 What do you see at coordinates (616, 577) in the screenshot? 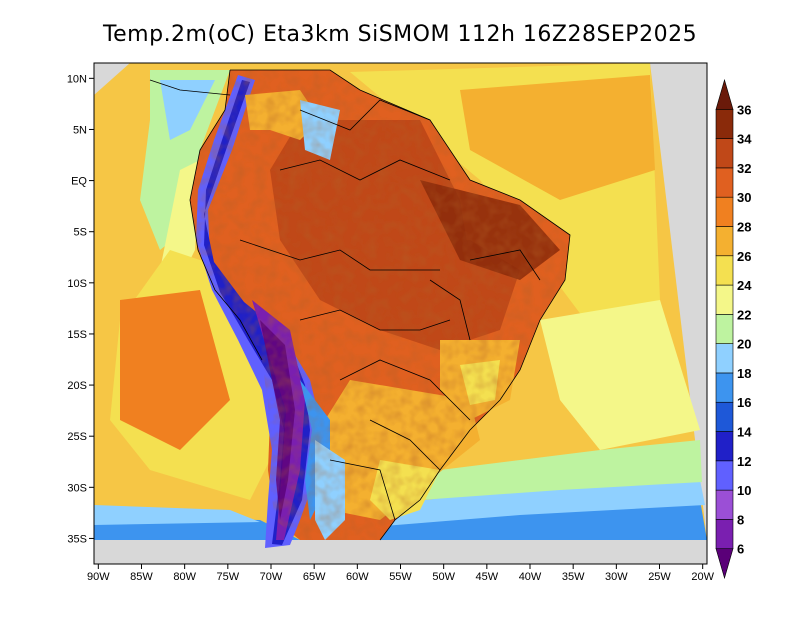
I see `x-tick-label: 30W` at bounding box center [616, 577].